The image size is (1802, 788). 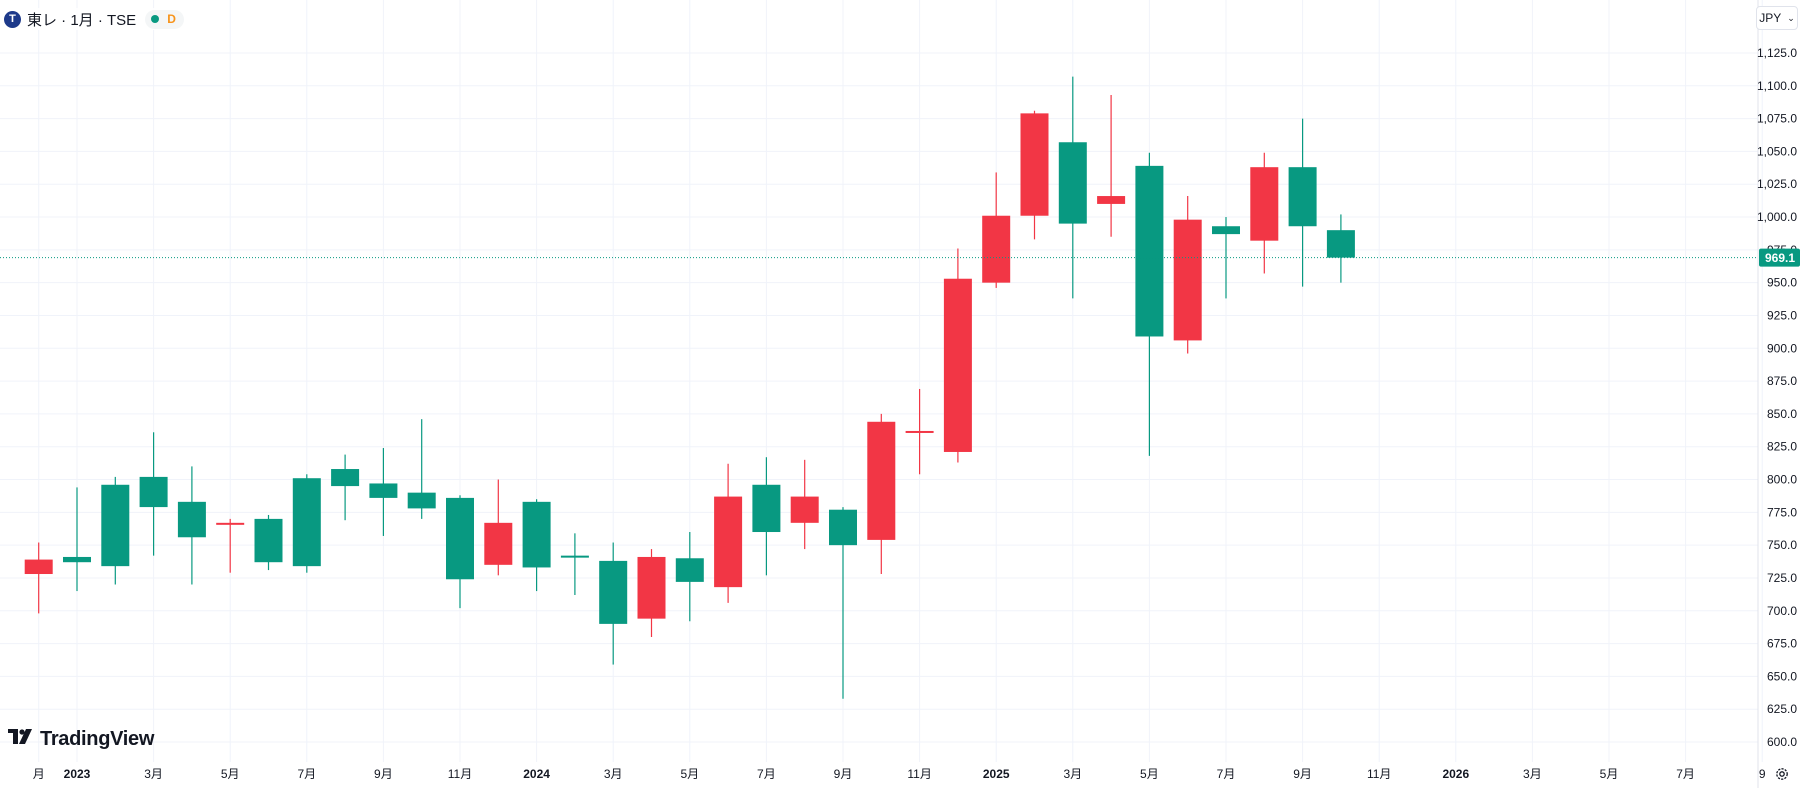 What do you see at coordinates (1782, 348) in the screenshot?
I see `price-axis-tick-label: 900.0` at bounding box center [1782, 348].